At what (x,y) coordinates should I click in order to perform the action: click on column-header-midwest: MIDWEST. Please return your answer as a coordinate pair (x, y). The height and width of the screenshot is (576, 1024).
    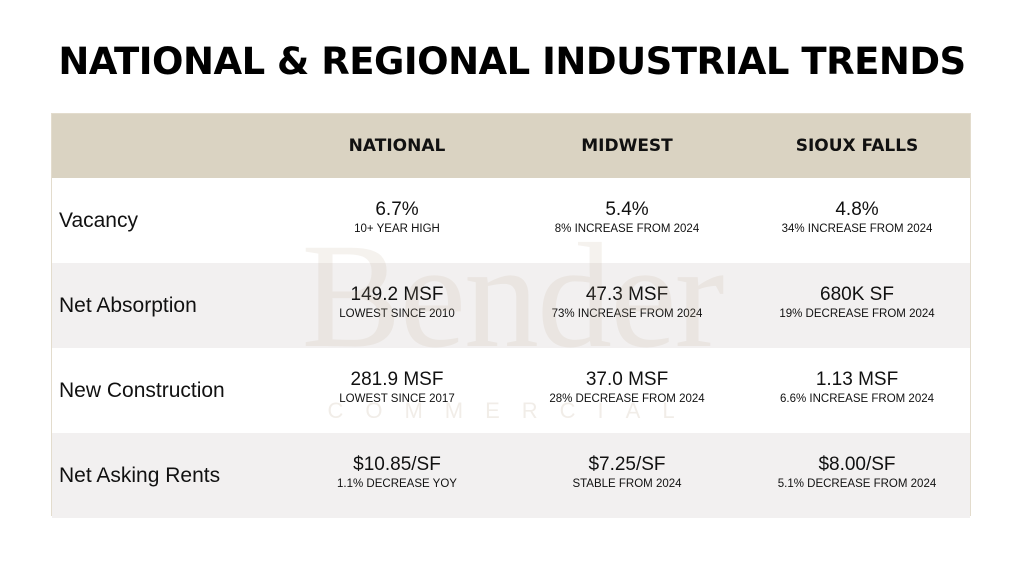
    Looking at the image, I should click on (627, 146).